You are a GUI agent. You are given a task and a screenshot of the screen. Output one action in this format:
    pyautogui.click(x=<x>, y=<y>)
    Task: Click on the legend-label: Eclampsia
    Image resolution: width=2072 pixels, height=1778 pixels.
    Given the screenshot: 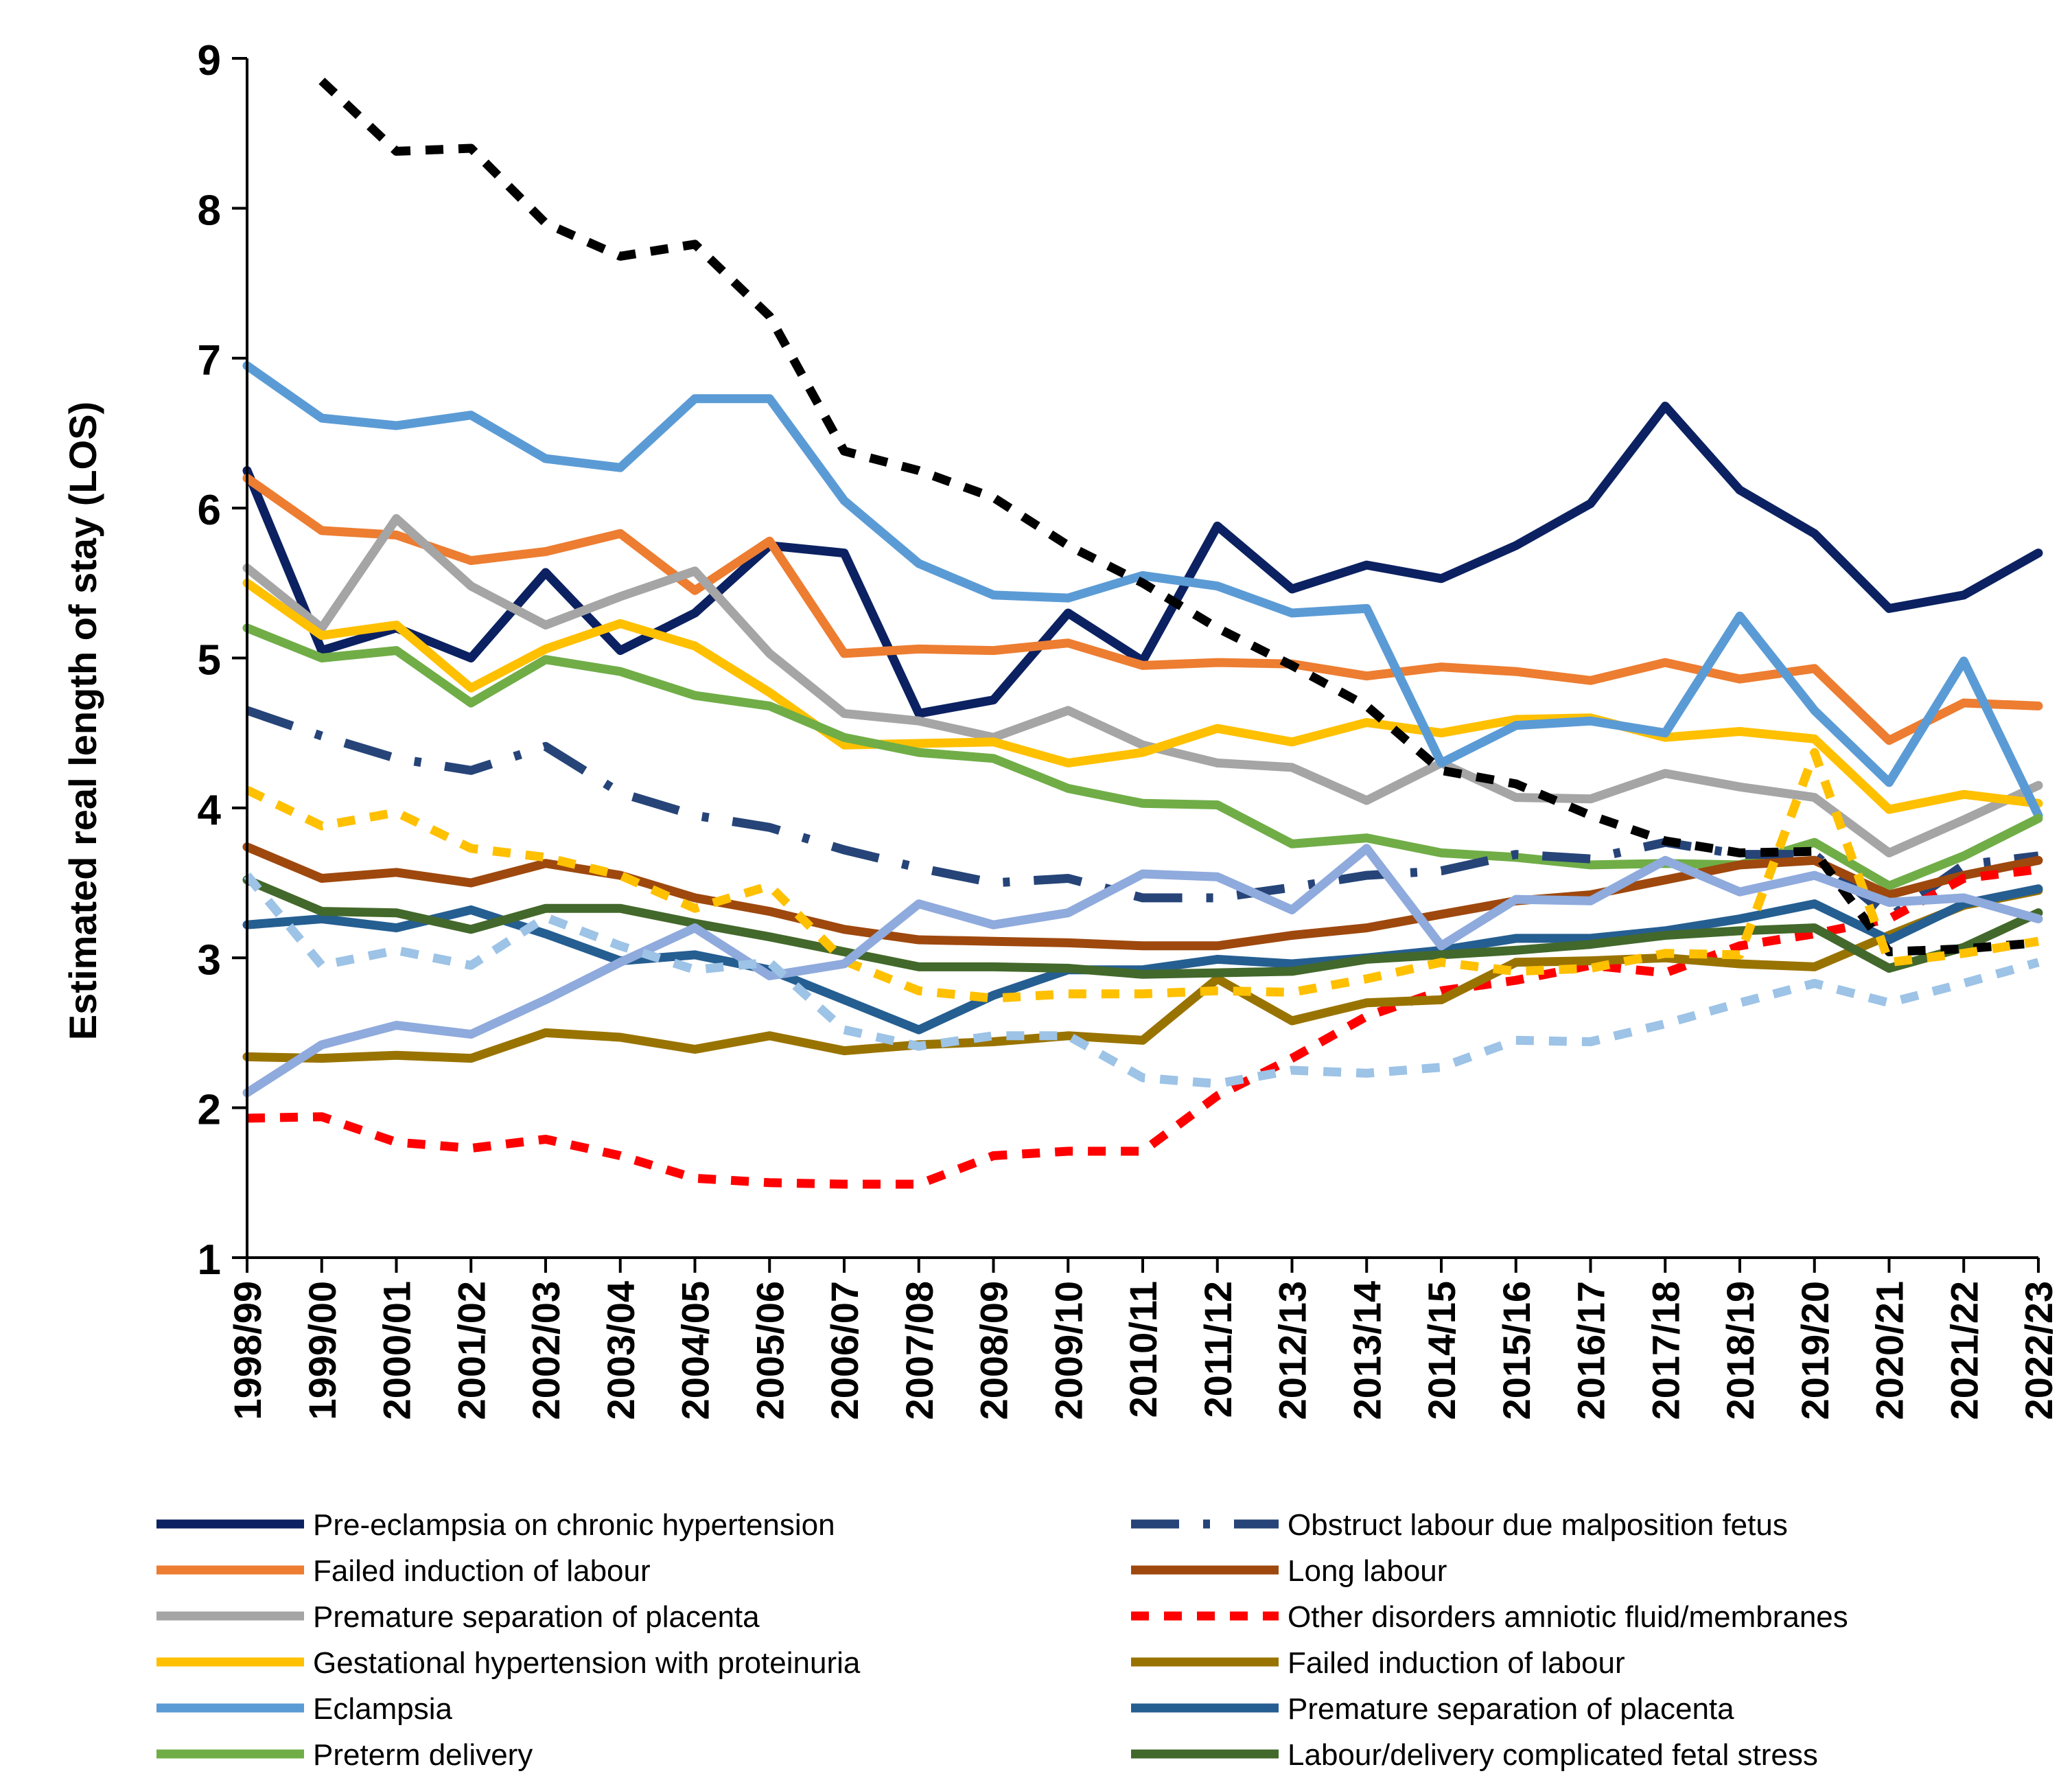 What is the action you would take?
    pyautogui.click(x=382, y=1709)
    